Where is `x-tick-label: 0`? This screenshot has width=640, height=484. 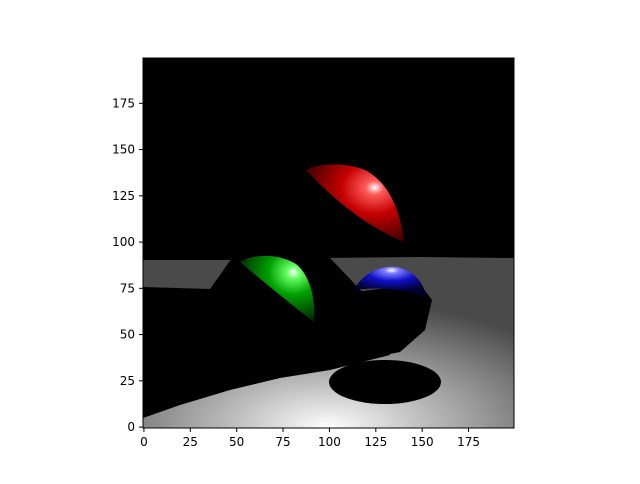
x-tick-label: 0 is located at coordinates (144, 442).